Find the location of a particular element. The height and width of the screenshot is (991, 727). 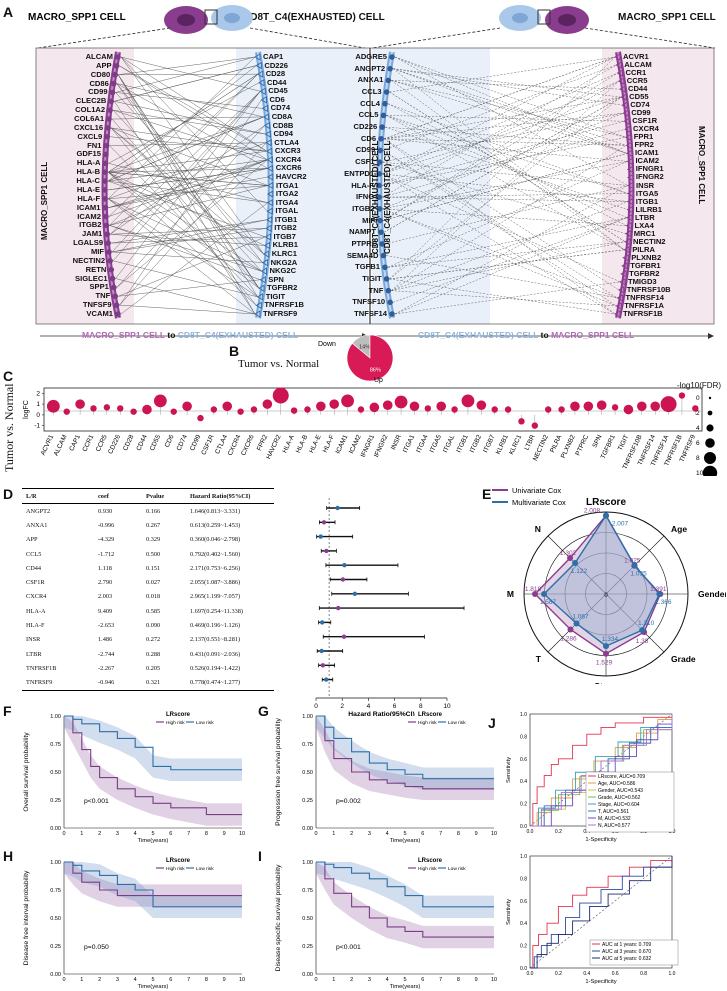

gene-label: TNFSF14 is located at coordinates (370, 313).